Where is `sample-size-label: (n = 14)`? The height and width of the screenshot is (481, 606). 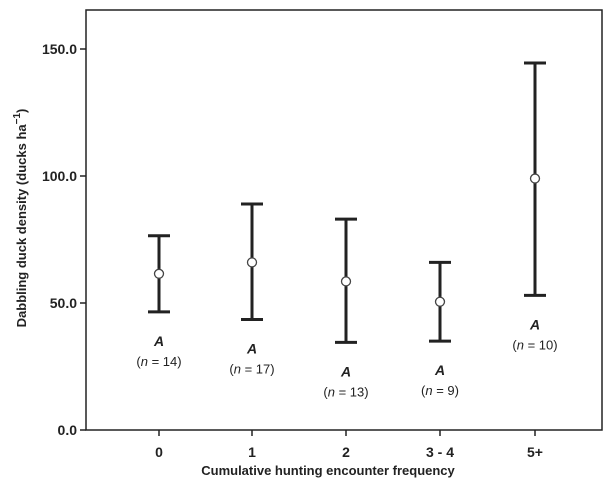
sample-size-label: (n = 14) is located at coordinates (158, 361).